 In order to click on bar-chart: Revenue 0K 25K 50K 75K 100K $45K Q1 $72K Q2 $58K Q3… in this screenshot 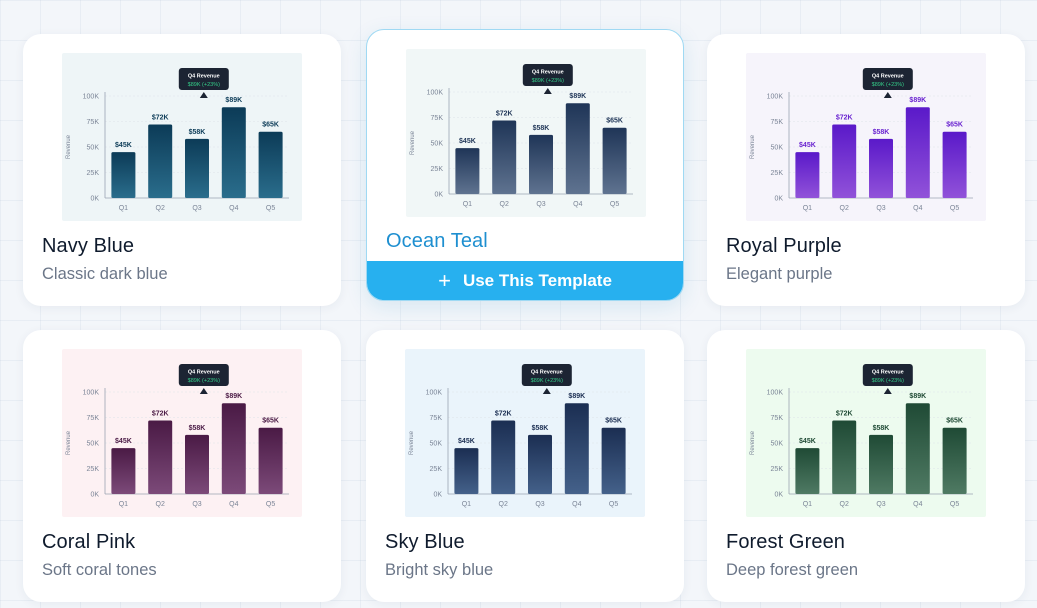, I will do `click(861, 140)`.